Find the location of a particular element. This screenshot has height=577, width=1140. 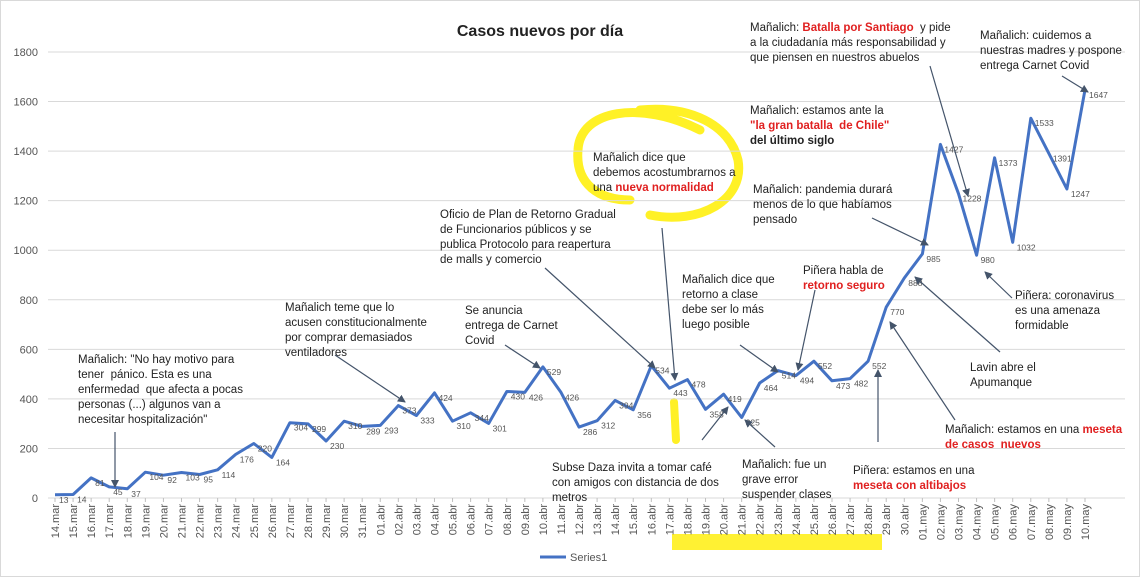

y-tick-label: 600 is located at coordinates (29, 350).